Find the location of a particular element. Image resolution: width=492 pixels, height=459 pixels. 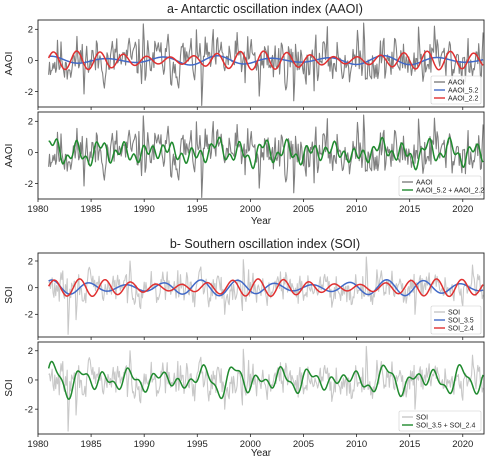

legend-entry: AAOI_5.2 + AAOI_2.2 is located at coordinates (450, 190).